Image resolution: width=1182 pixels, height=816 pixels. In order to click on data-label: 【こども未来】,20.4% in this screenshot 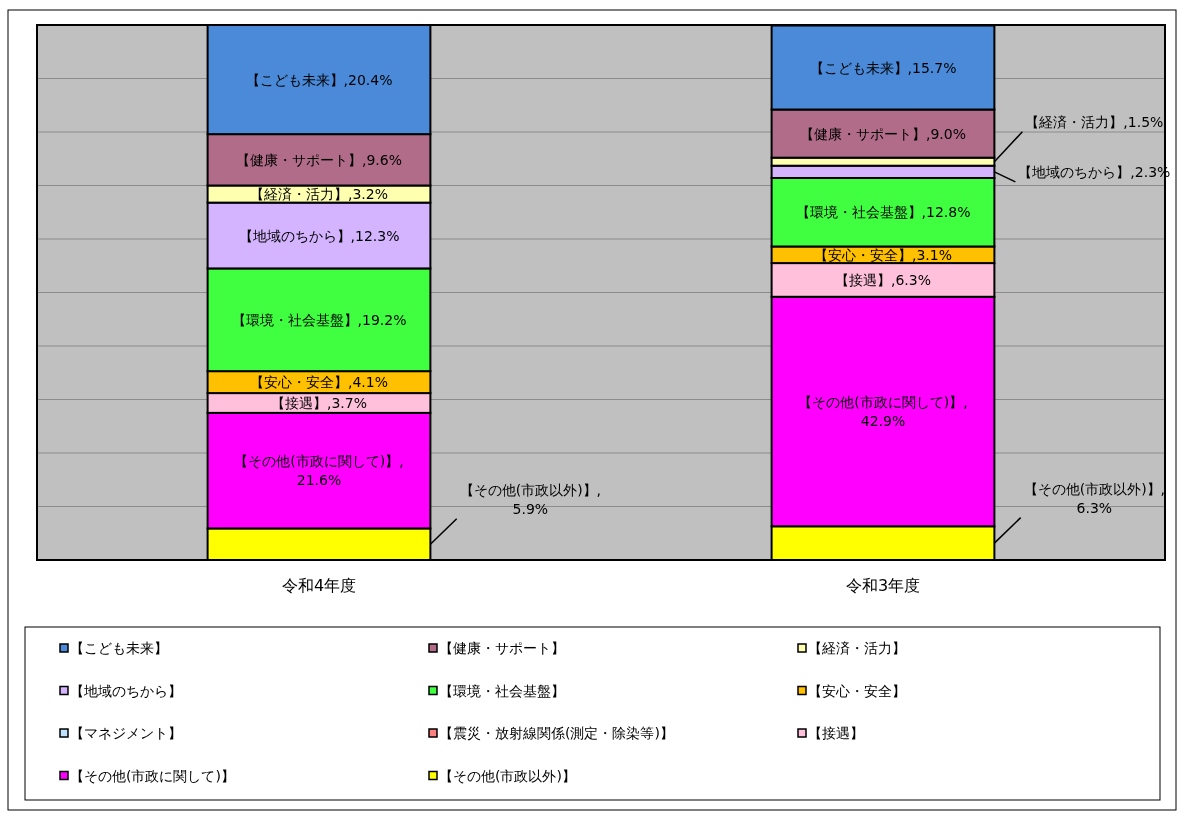, I will do `click(319, 79)`.